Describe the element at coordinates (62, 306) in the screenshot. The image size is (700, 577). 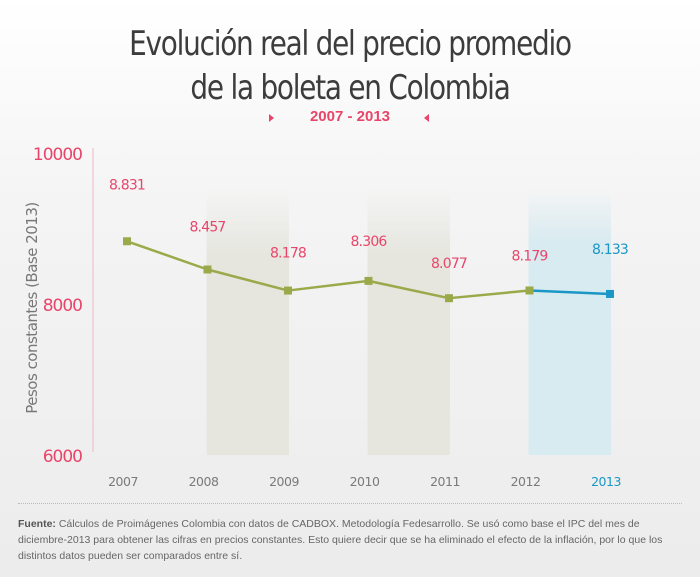
I see `y-tick-label: 8000` at that location.